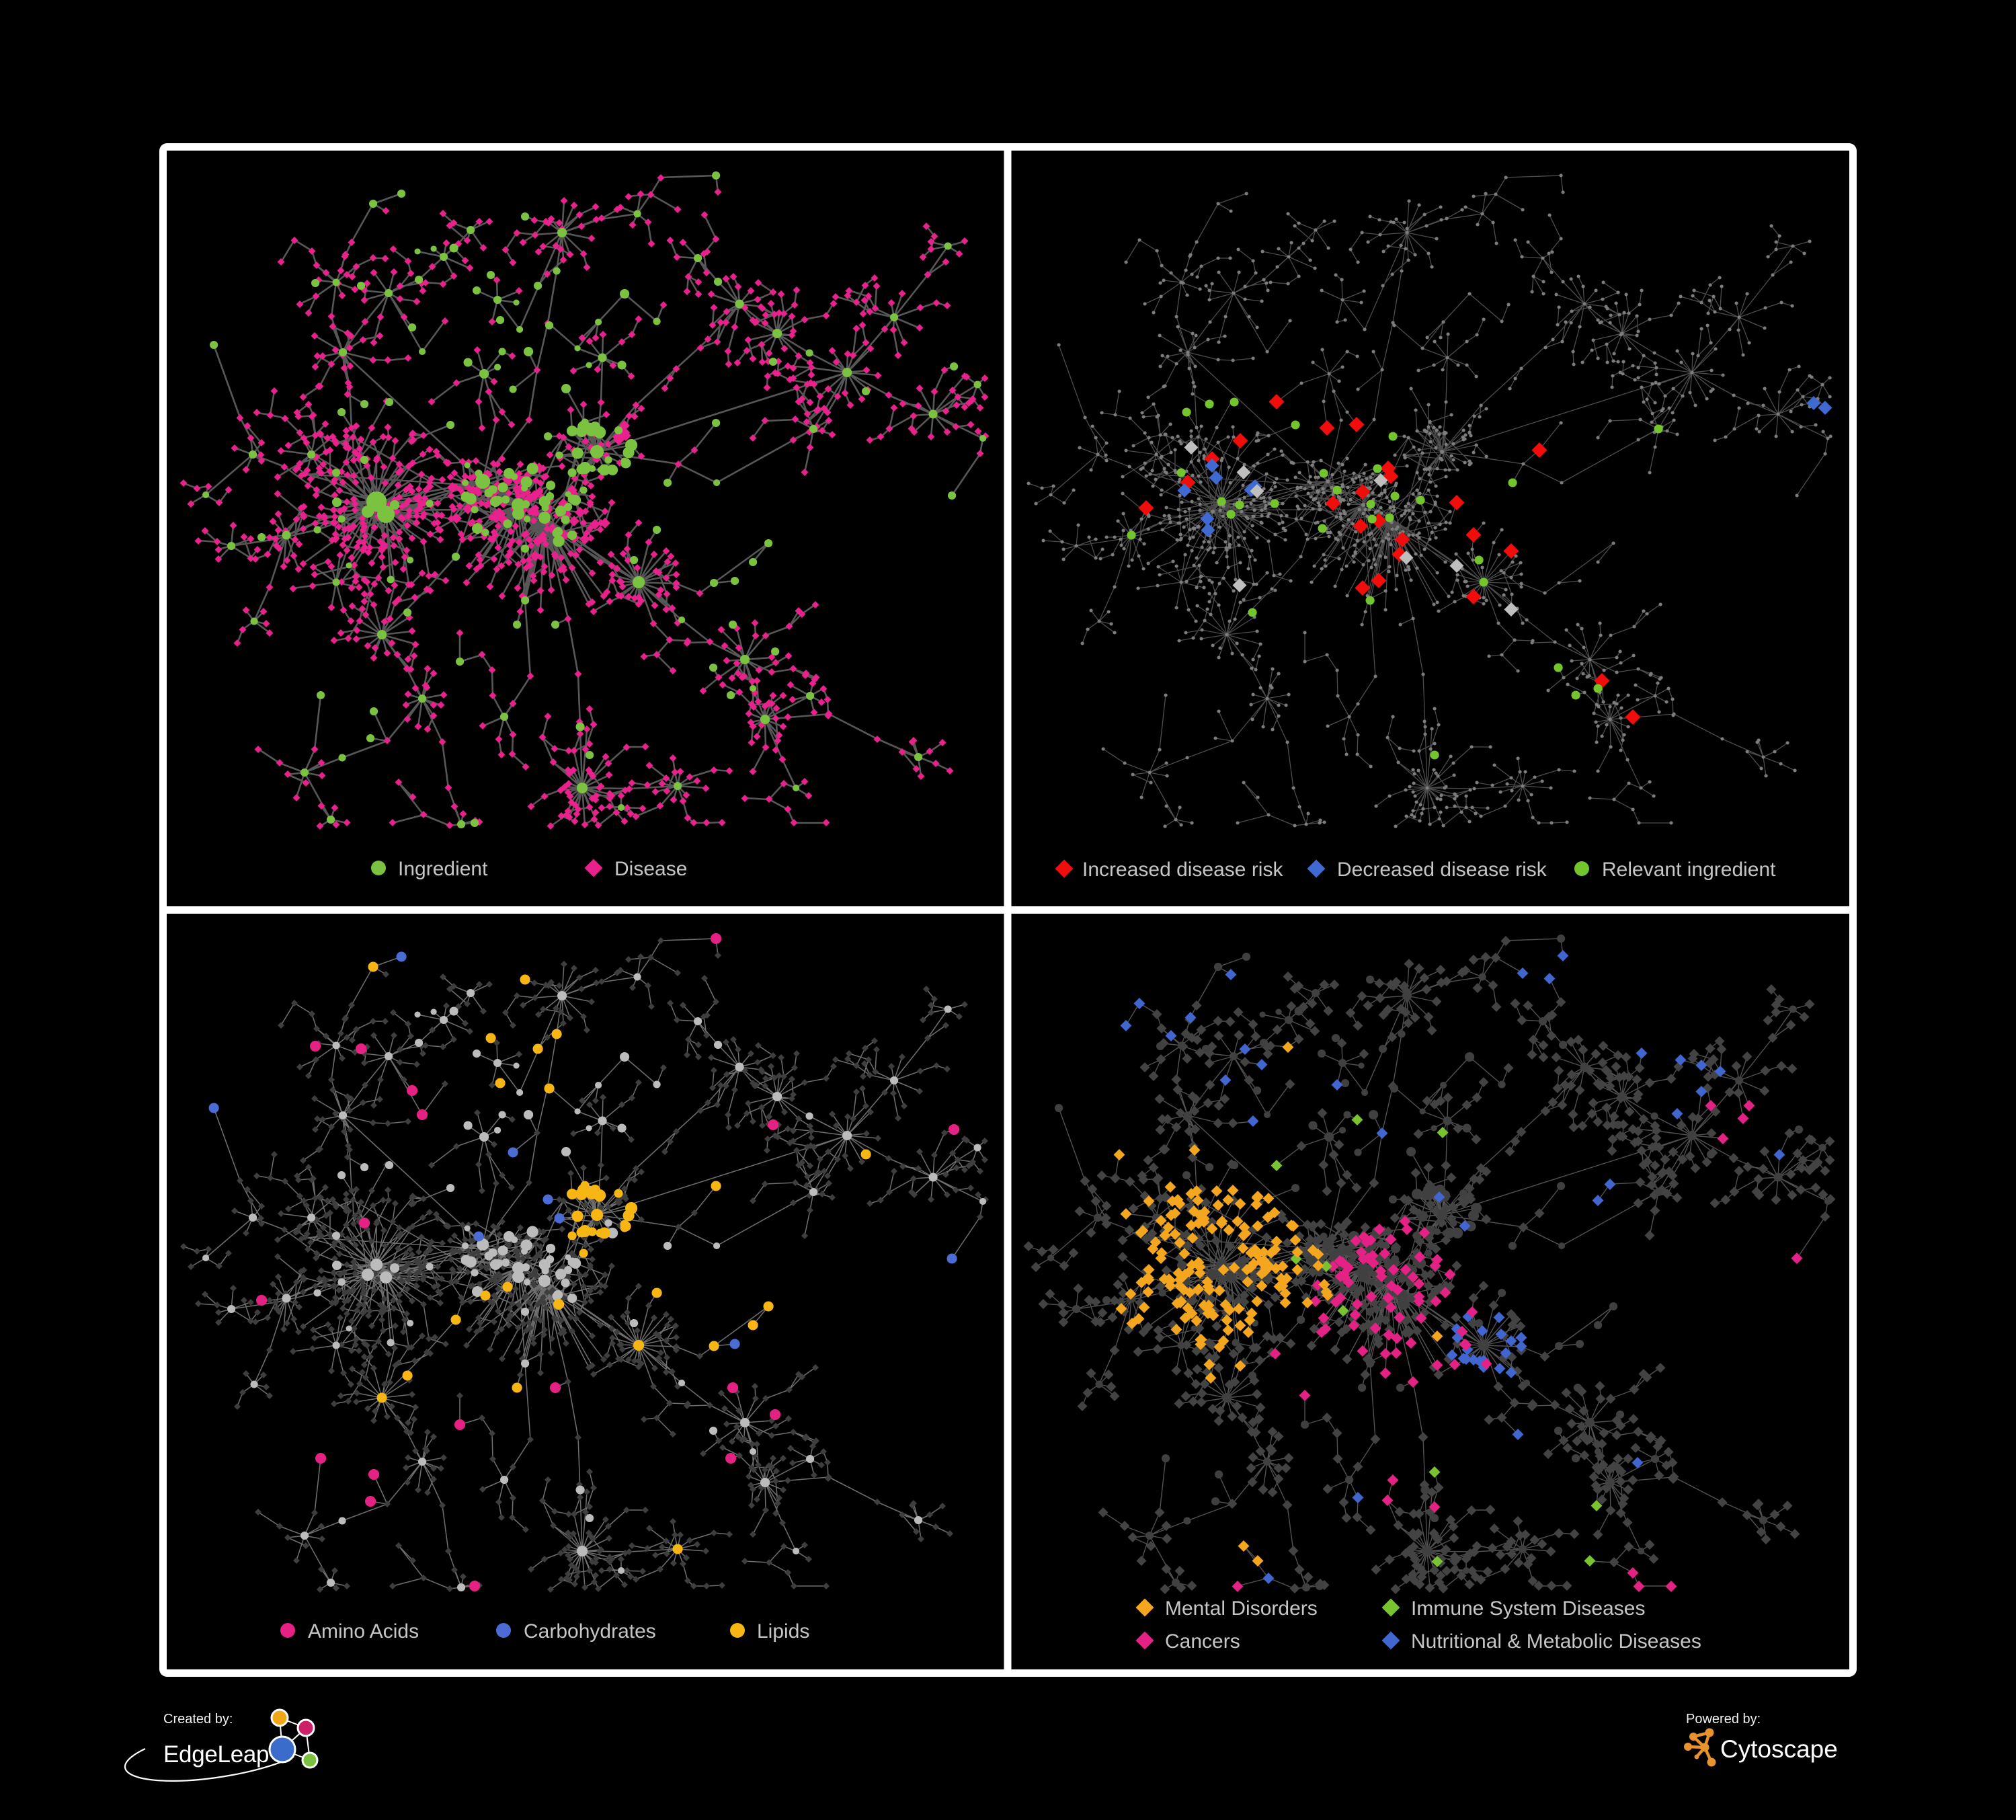 The width and height of the screenshot is (2016, 1820). I want to click on svg-text: Increased disease risk, so click(1182, 870).